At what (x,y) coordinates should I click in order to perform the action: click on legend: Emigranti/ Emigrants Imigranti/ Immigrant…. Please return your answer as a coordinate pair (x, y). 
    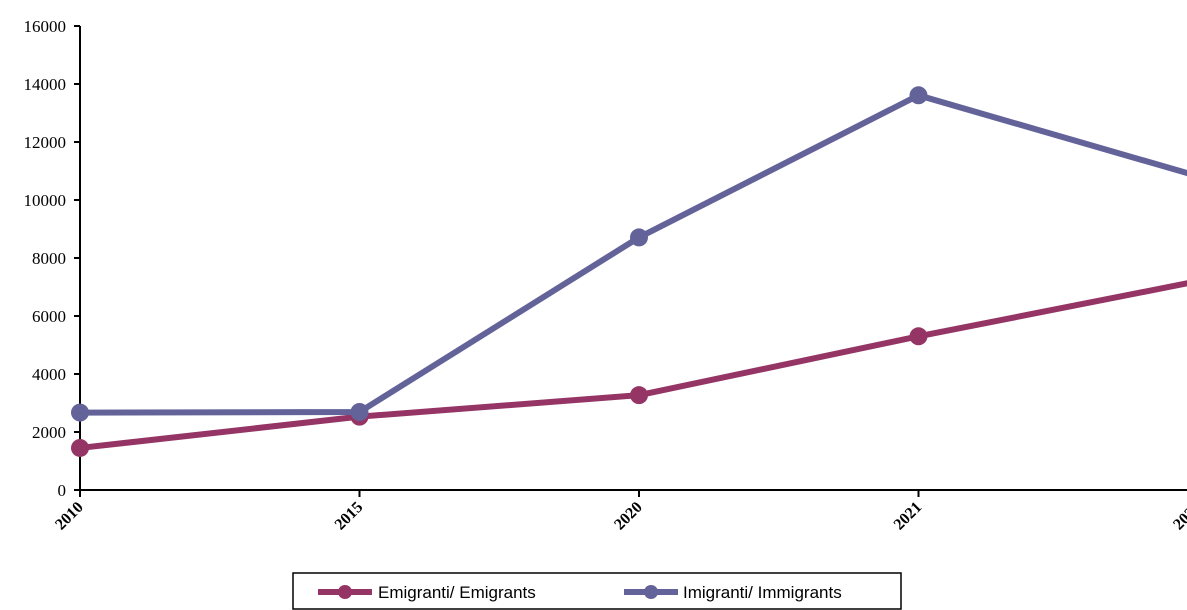
    Looking at the image, I should click on (597, 591).